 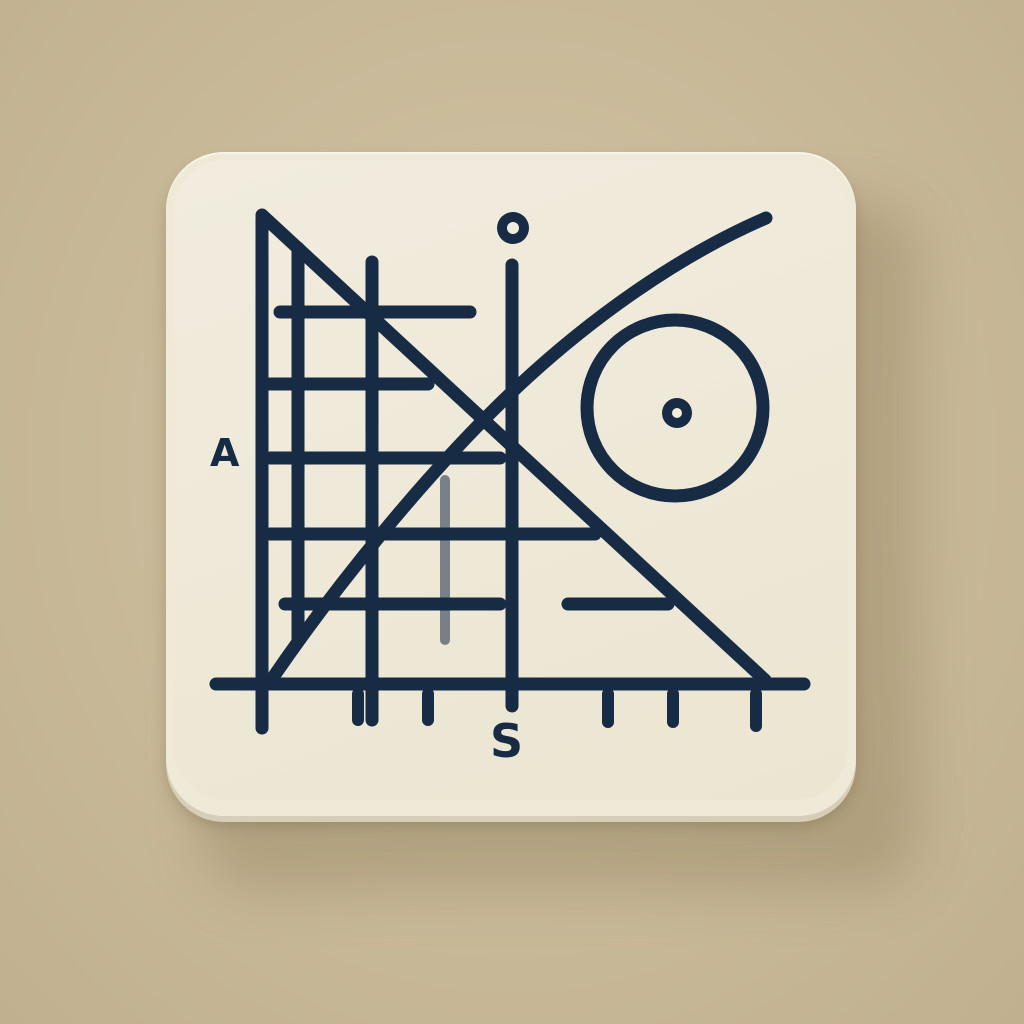 I want to click on axis-label-s: S, so click(x=507, y=741).